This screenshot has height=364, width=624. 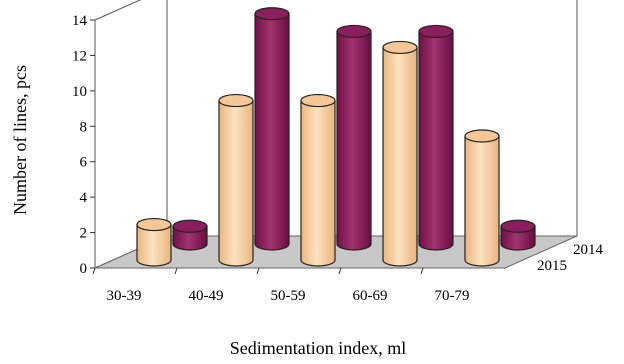 I want to click on depth-label: 2014, so click(x=588, y=250).